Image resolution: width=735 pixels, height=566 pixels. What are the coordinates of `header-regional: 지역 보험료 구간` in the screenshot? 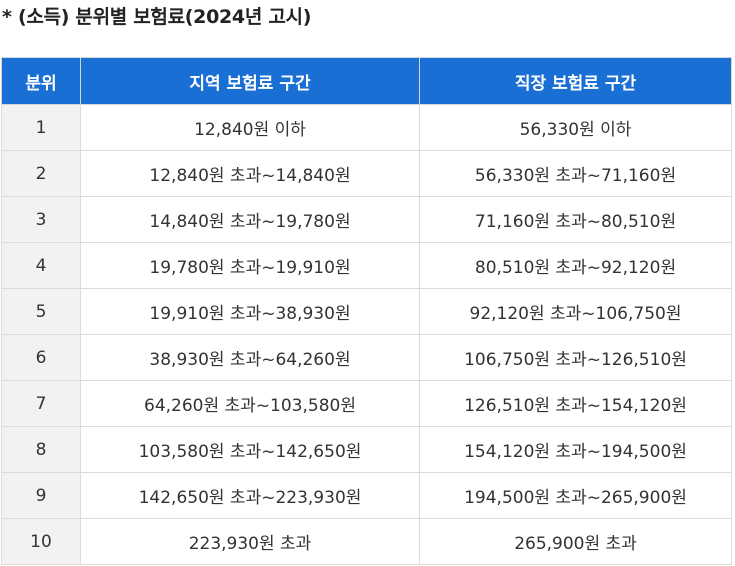 It's located at (250, 81).